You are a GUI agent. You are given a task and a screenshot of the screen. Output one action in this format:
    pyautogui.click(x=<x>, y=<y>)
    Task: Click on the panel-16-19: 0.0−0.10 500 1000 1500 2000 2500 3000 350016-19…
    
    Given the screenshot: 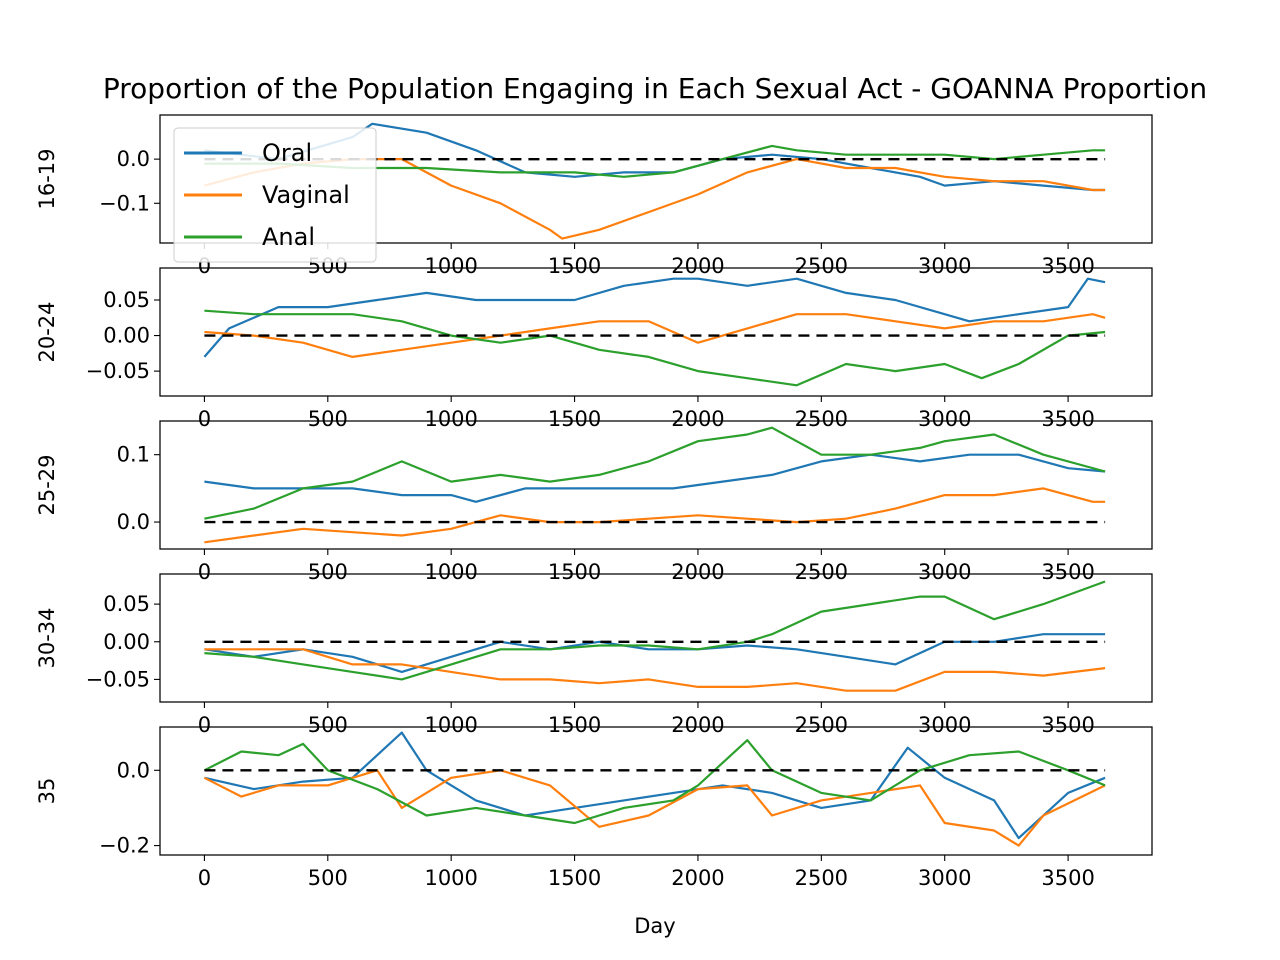 What is the action you would take?
    pyautogui.click(x=594, y=196)
    